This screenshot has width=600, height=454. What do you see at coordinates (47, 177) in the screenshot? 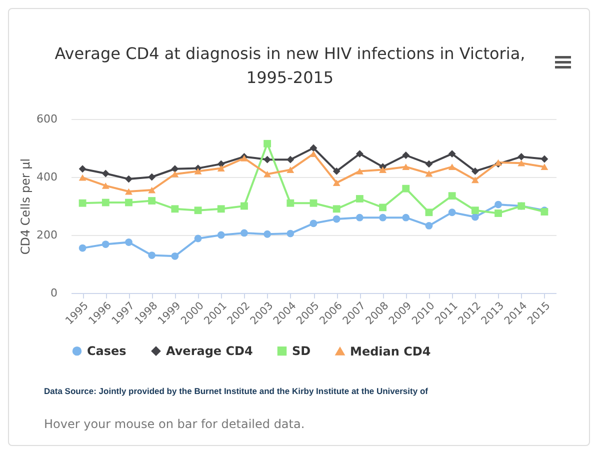
I see `y-tick-label: 400` at bounding box center [47, 177].